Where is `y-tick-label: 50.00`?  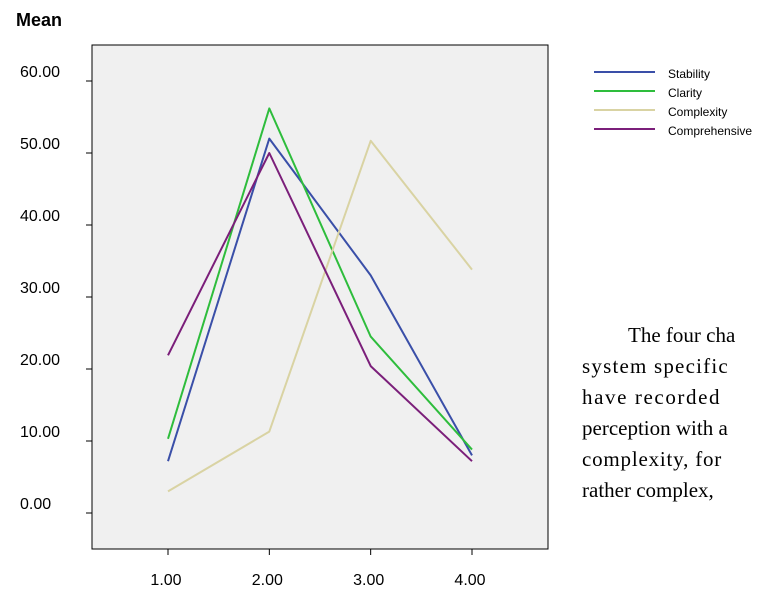
y-tick-label: 50.00 is located at coordinates (40, 144).